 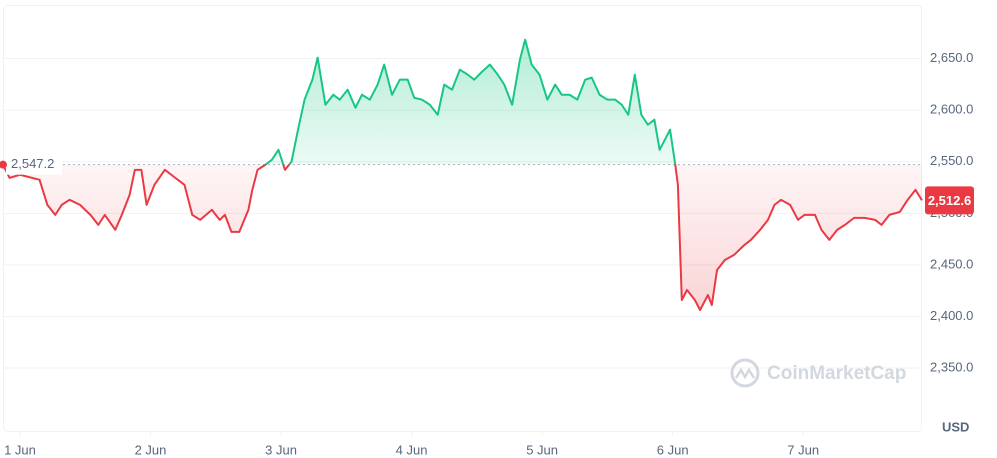 I want to click on last-price-label: 2,512.6, so click(x=949, y=200).